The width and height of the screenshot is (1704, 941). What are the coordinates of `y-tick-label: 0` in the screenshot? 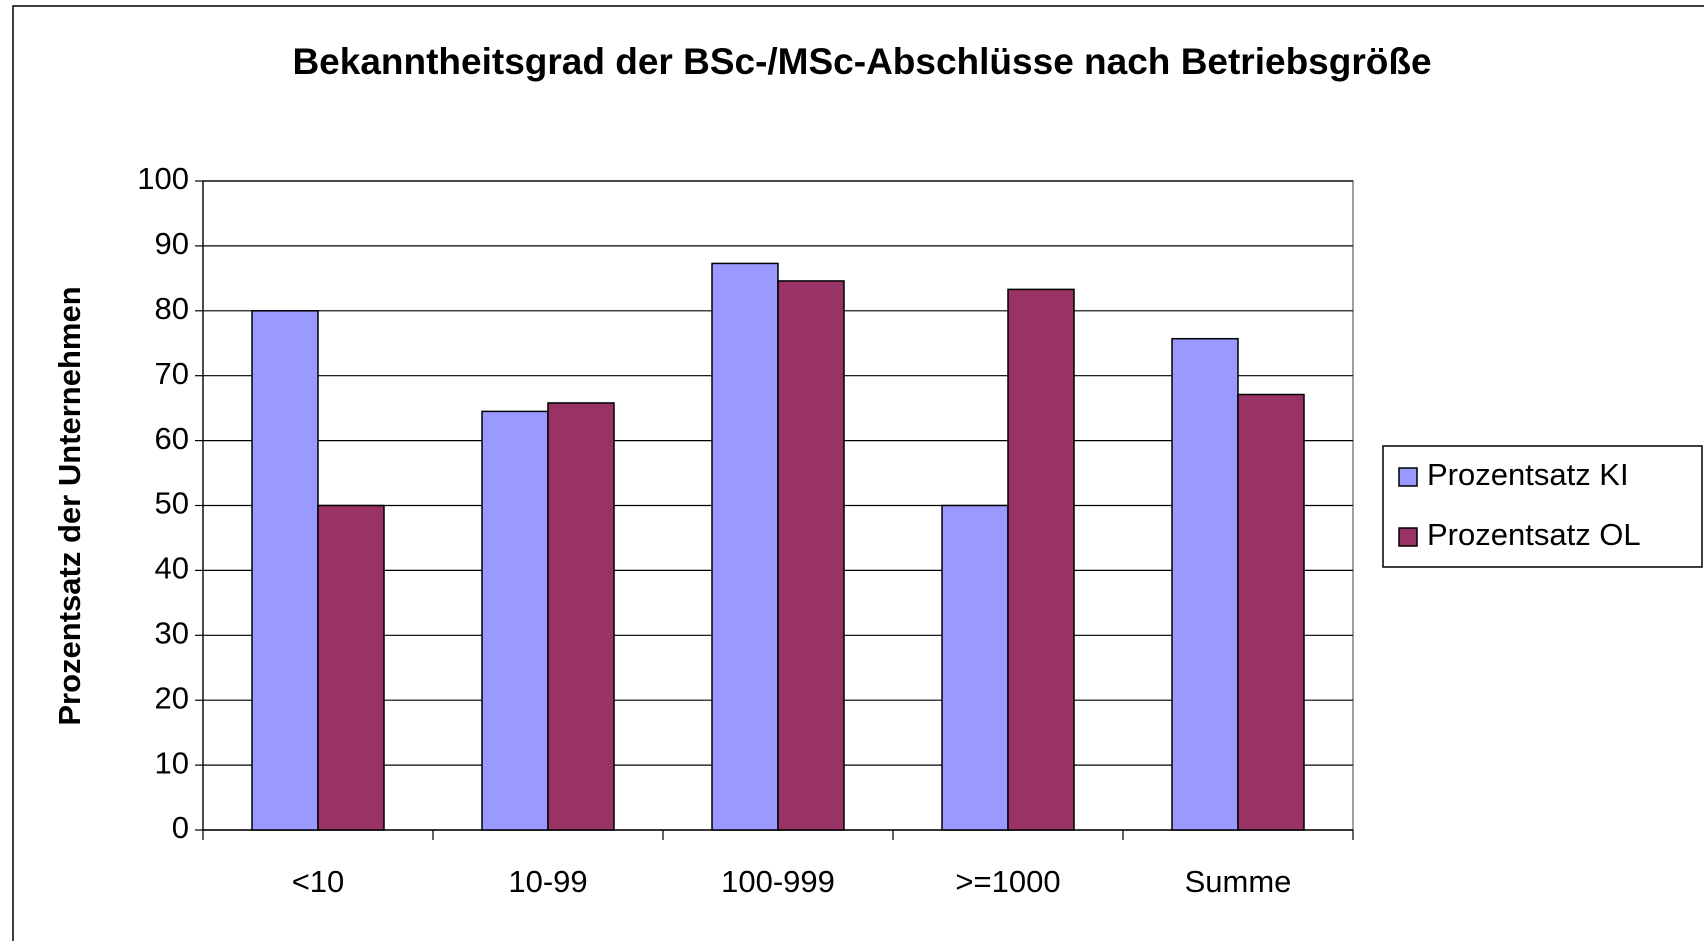 It's located at (180, 827).